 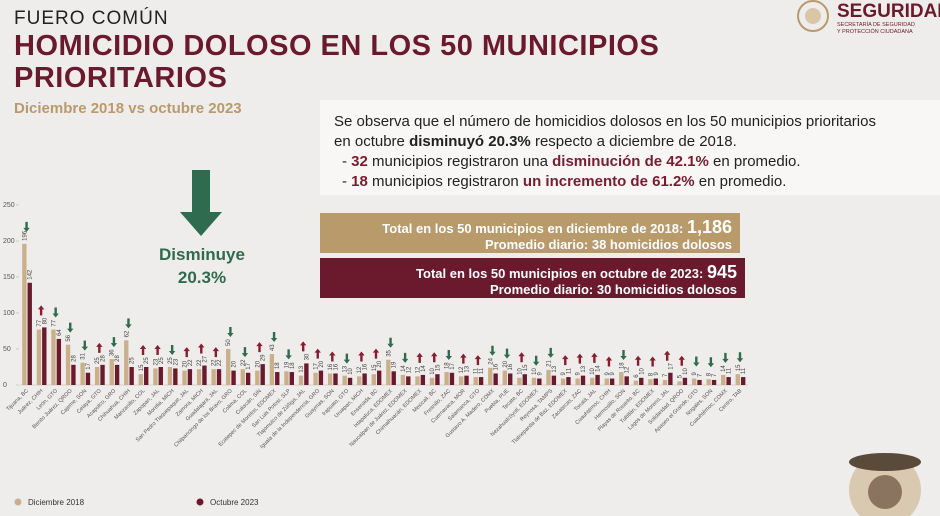 I want to click on total-value: 1,186, so click(x=709, y=227).